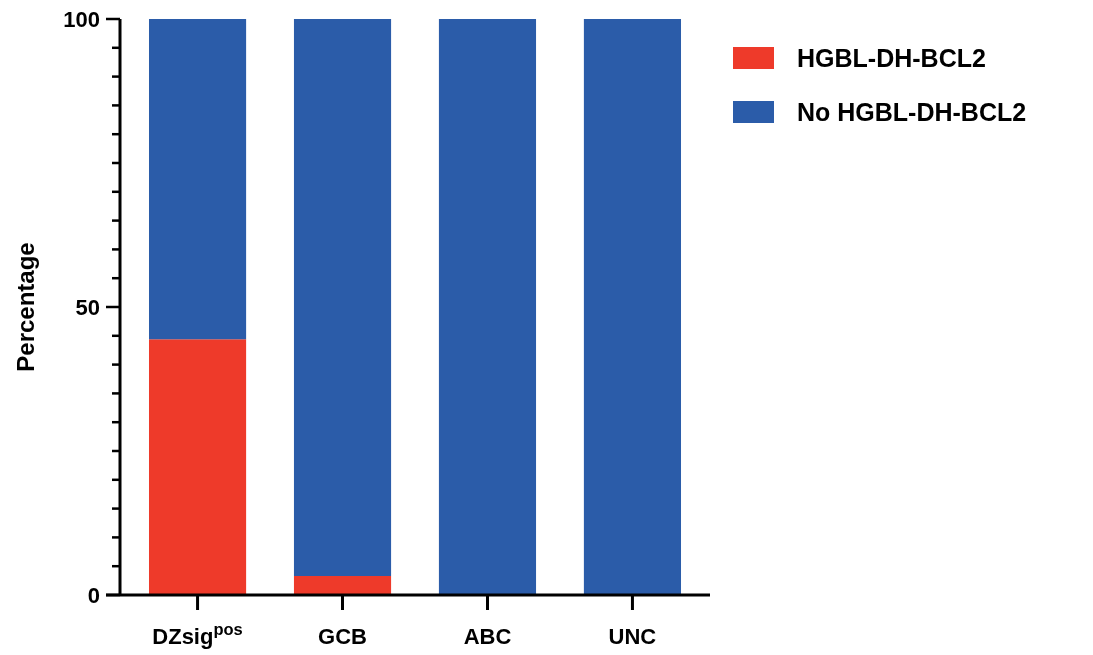 Image resolution: width=1093 pixels, height=655 pixels. What do you see at coordinates (487, 636) in the screenshot?
I see `x-tick-label: ABC` at bounding box center [487, 636].